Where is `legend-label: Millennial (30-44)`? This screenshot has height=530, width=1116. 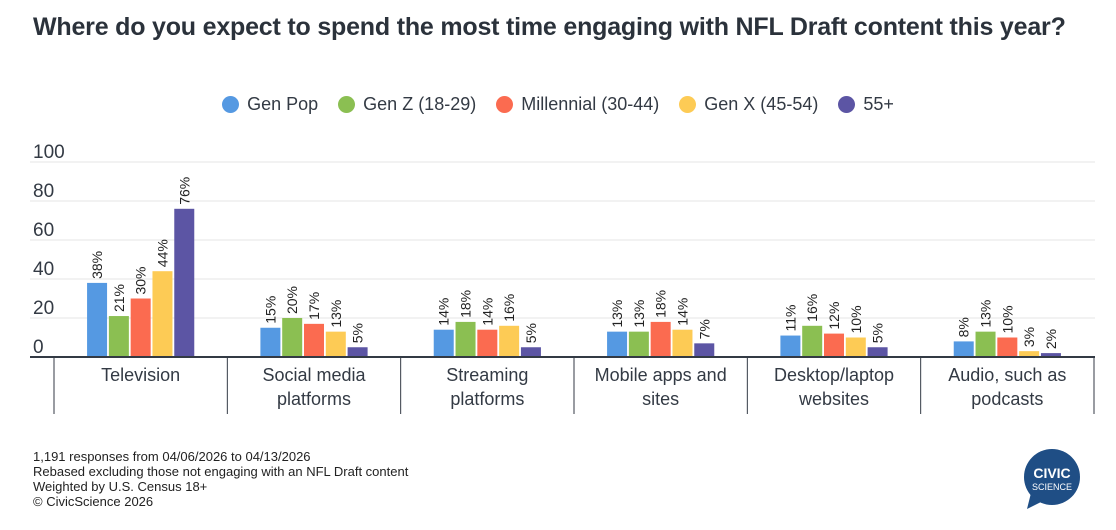 legend-label: Millennial (30-44) is located at coordinates (590, 104).